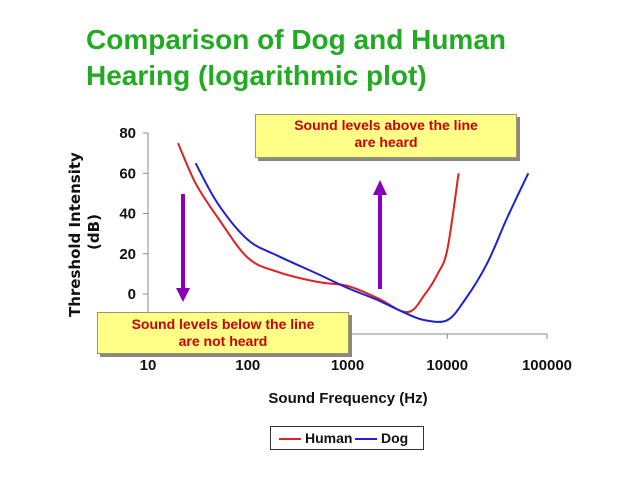 This screenshot has height=479, width=639. What do you see at coordinates (290, 439) in the screenshot?
I see `legend-swatch-human` at bounding box center [290, 439].